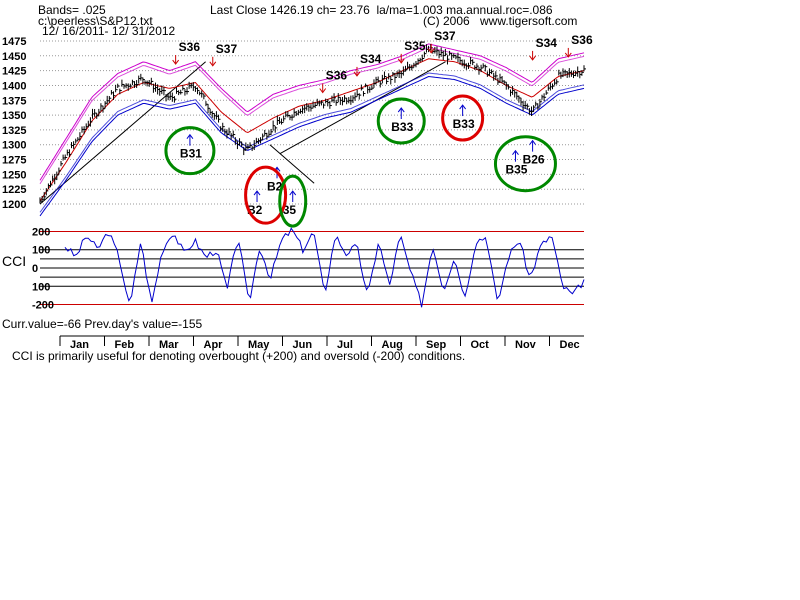 The width and height of the screenshot is (800, 600). What do you see at coordinates (79, 345) in the screenshot?
I see `month-label: Jan` at bounding box center [79, 345].